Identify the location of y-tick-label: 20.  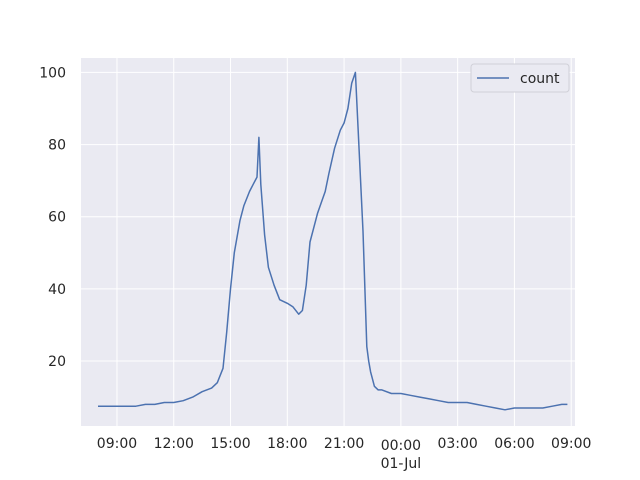
(57, 362).